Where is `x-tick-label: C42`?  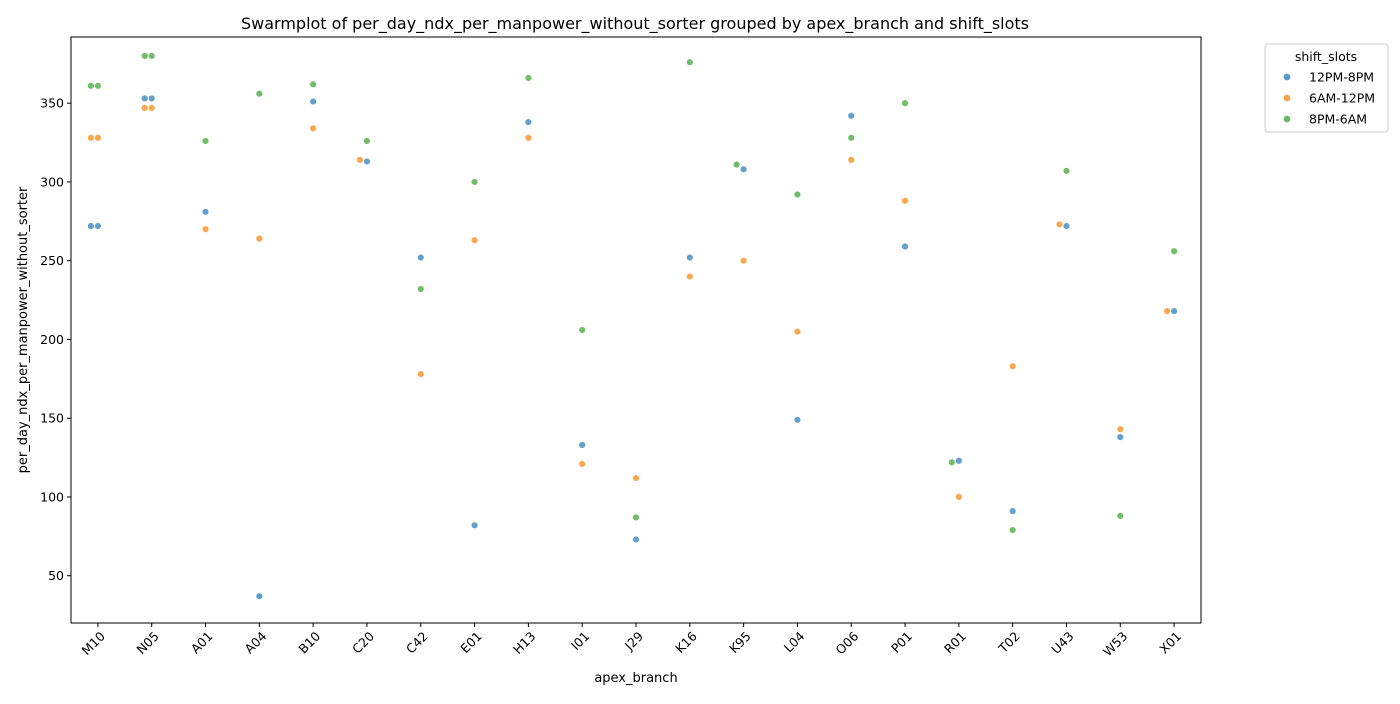
x-tick-label: C42 is located at coordinates (417, 643).